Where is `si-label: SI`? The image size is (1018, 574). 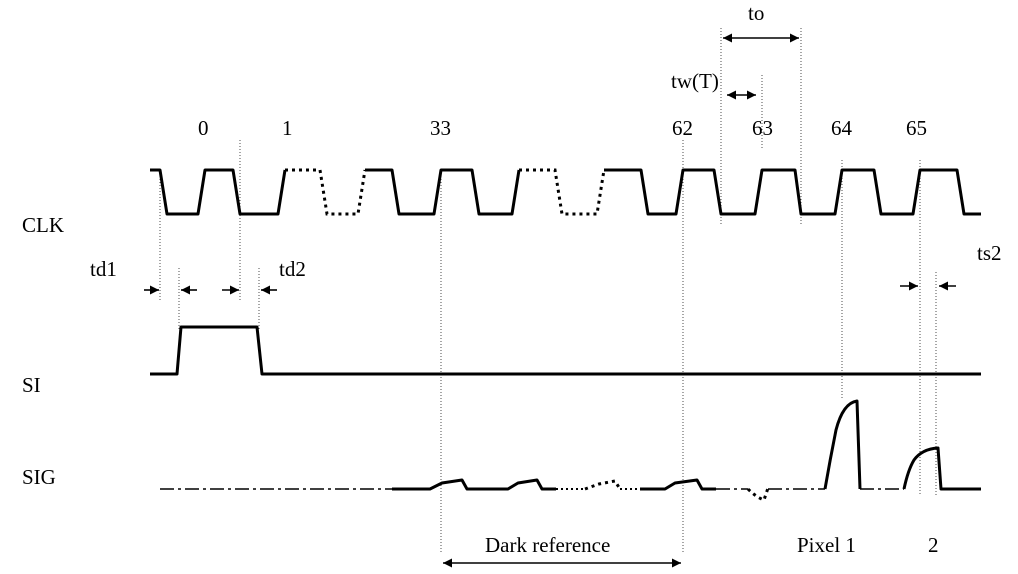
si-label: SI is located at coordinates (31, 385).